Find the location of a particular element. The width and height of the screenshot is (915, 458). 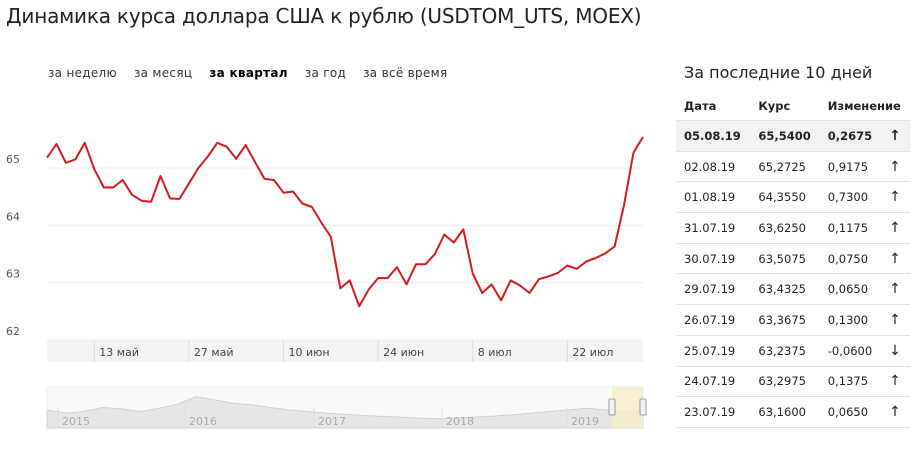

table-row: 25.07.19 63,2375 -0,0600 ↓ is located at coordinates (793, 351).